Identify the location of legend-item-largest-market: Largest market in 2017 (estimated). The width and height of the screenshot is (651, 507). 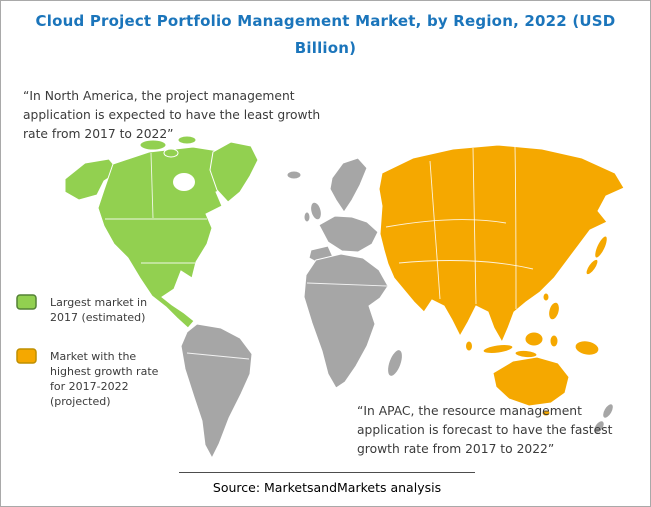
(81, 309).